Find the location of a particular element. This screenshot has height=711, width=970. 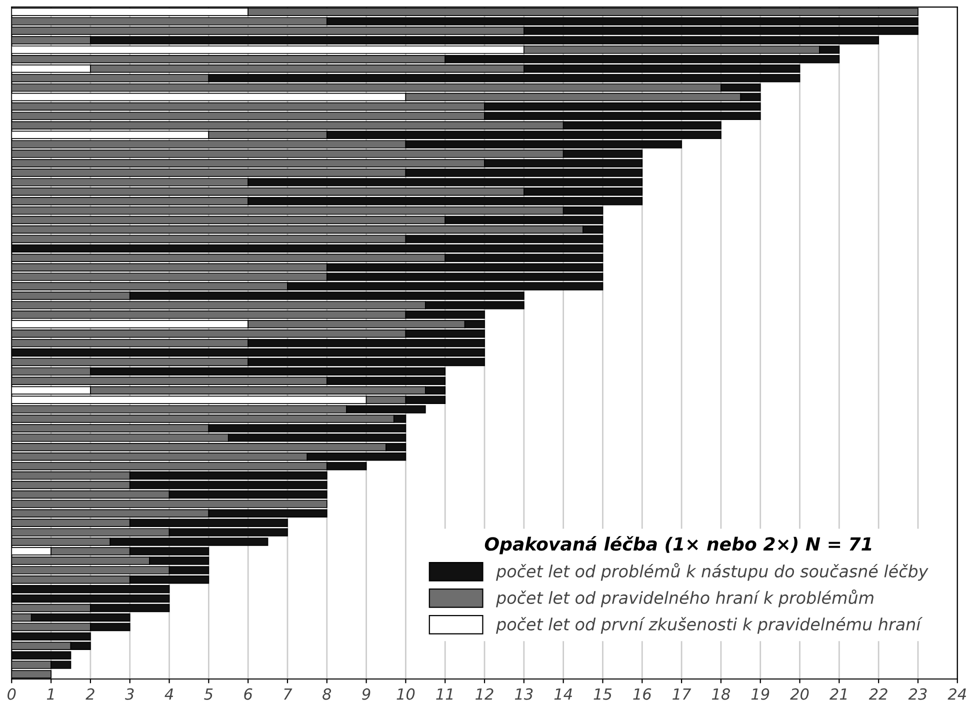

x-tick-label: 15 is located at coordinates (603, 694).